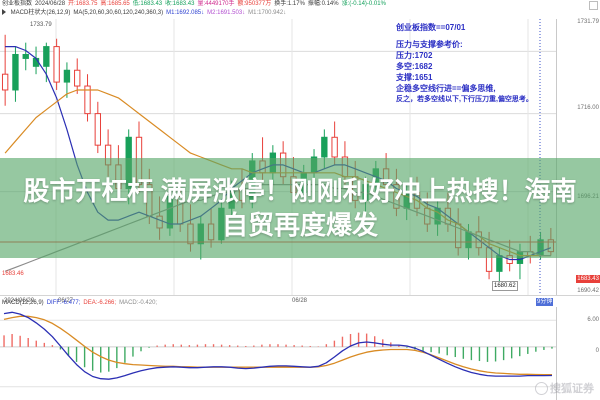 Image resolution: width=600 pixels, height=400 pixels. What do you see at coordinates (593, 320) in the screenshot?
I see `macd-axis-label-1: 6.00` at bounding box center [593, 320].